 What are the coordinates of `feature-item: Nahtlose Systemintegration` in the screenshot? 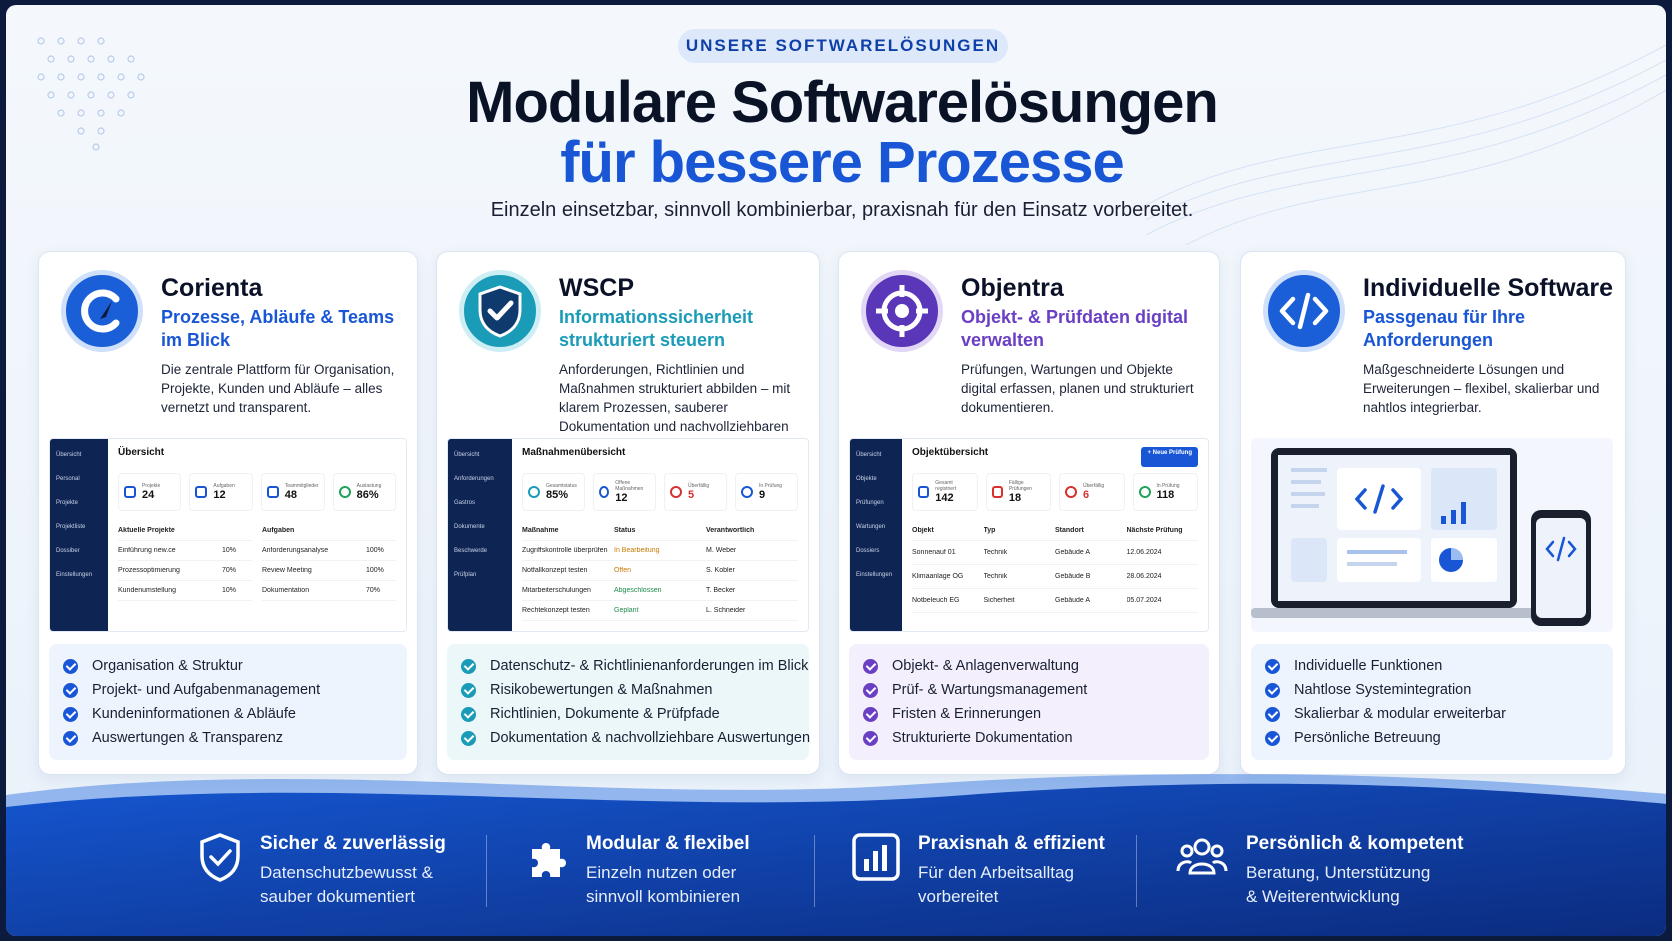 It's located at (1432, 690).